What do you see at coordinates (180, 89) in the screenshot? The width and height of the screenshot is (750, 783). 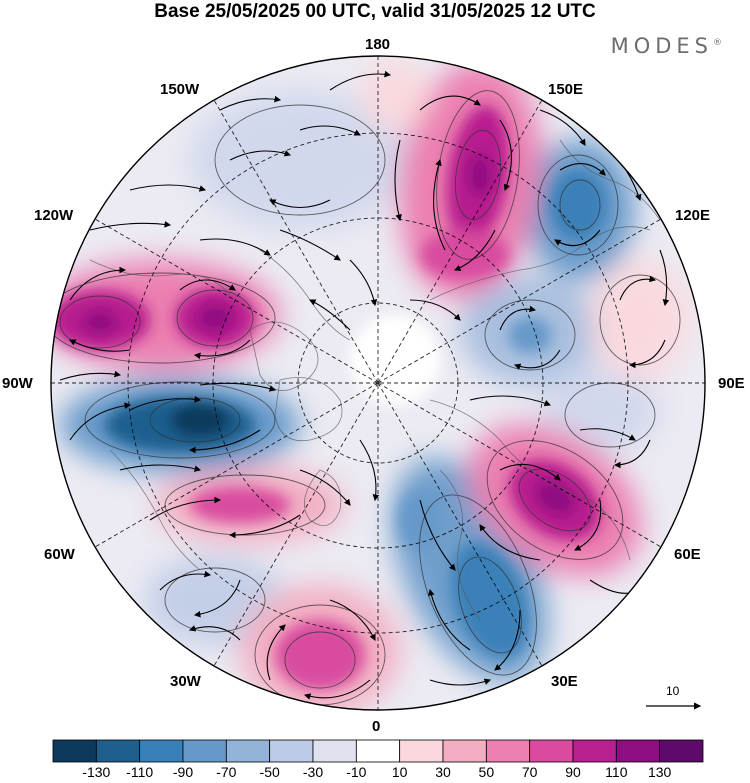 I see `lon-label-150w: 150W` at bounding box center [180, 89].